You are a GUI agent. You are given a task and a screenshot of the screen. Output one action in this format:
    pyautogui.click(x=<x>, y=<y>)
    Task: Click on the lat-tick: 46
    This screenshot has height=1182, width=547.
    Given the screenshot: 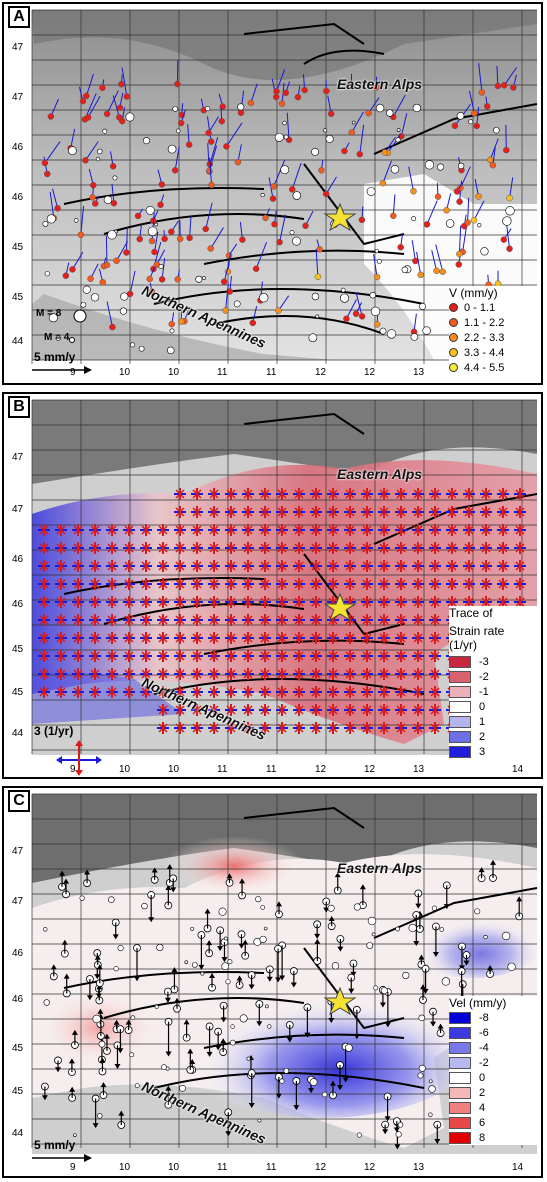 What is the action you would take?
    pyautogui.click(x=18, y=197)
    